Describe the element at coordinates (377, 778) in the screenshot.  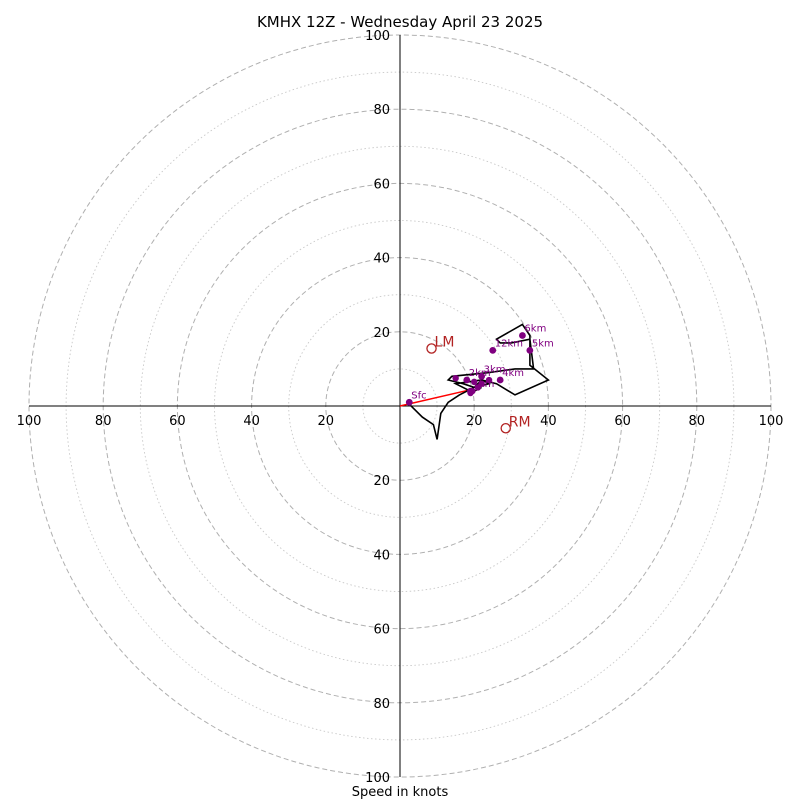
I see `tick-label-bottom: 100` at that location.